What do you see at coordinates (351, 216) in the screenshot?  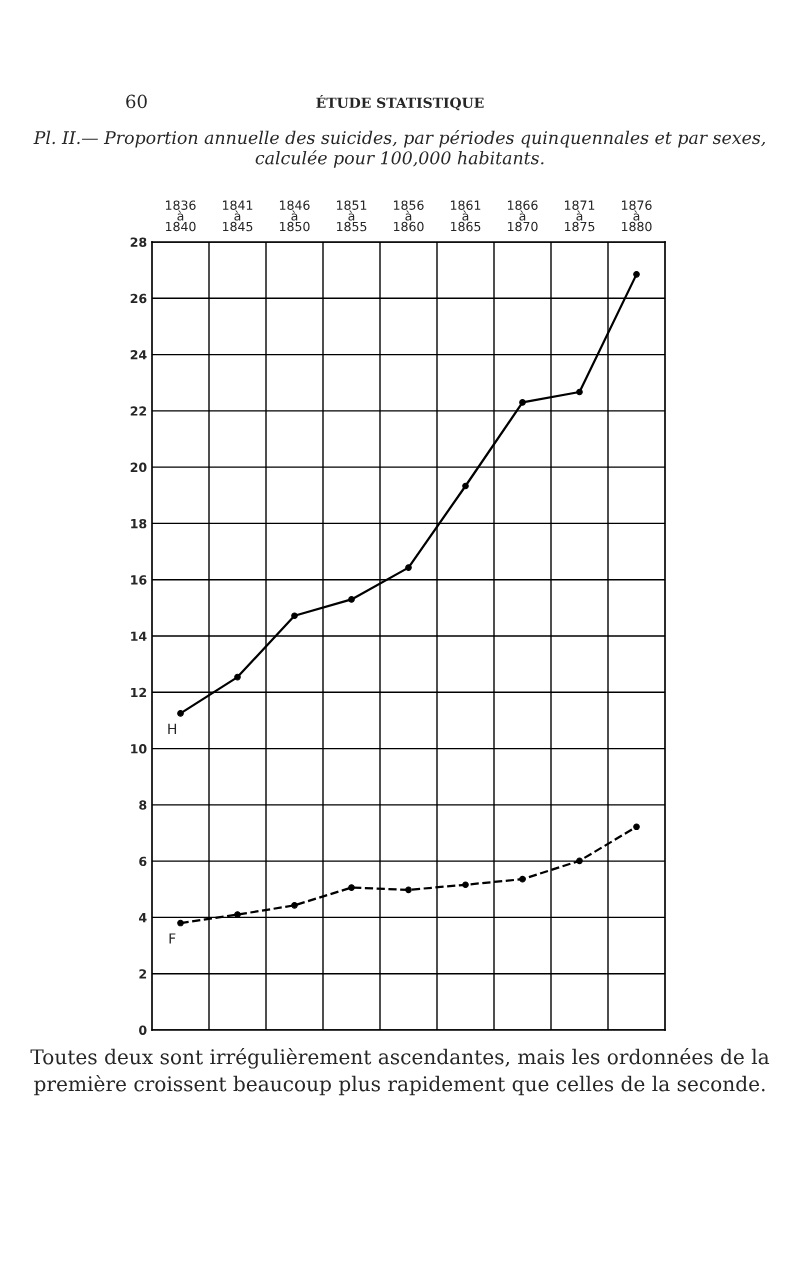 I see `x-tick-label: 1851 à 1855` at bounding box center [351, 216].